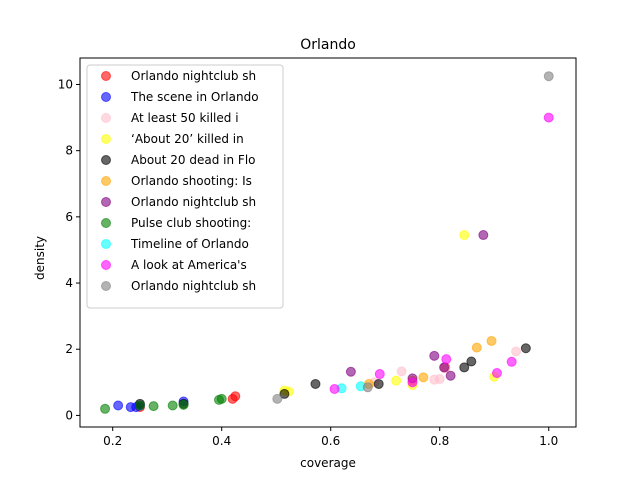  Describe the element at coordinates (185, 118) in the screenshot. I see `legend-label: At least 50 killed i` at that location.